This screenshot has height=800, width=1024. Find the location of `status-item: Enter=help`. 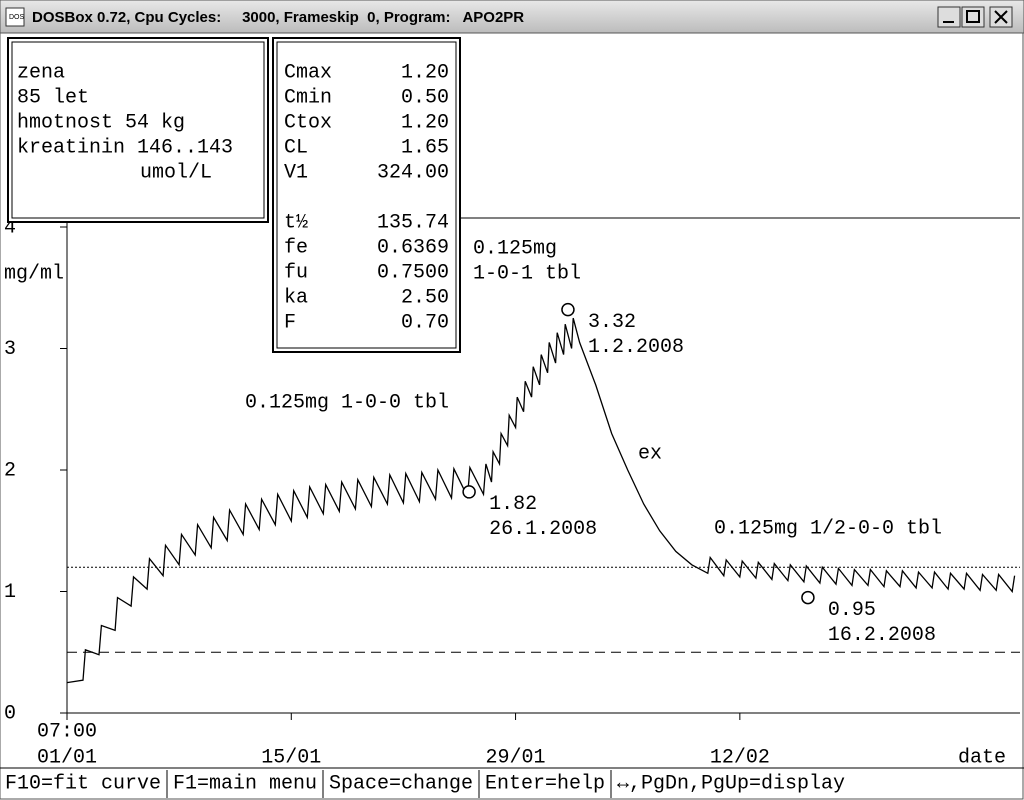

status-item: Enter=help is located at coordinates (545, 783).